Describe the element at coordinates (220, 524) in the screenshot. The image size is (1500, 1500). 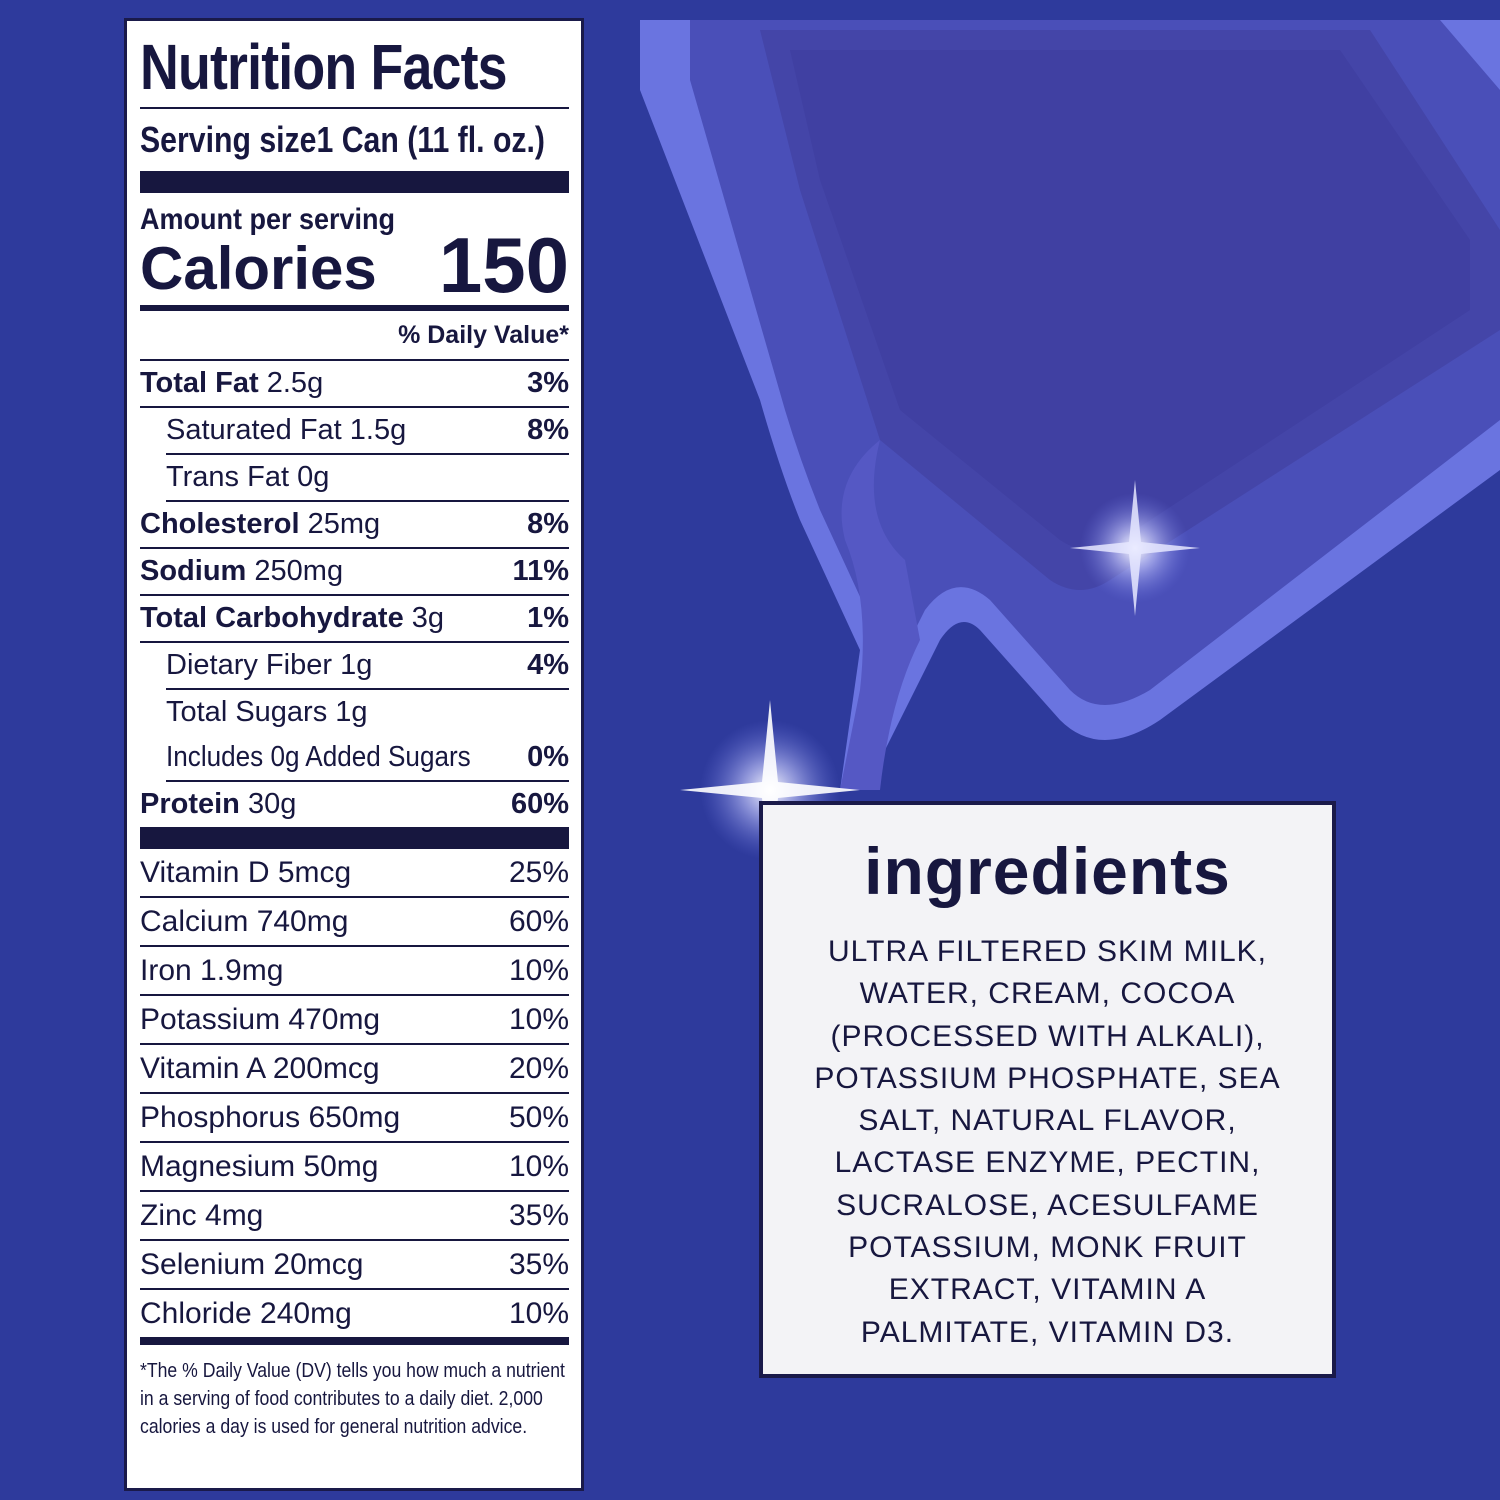
I see `nutrient-name: Cholesterol` at that location.